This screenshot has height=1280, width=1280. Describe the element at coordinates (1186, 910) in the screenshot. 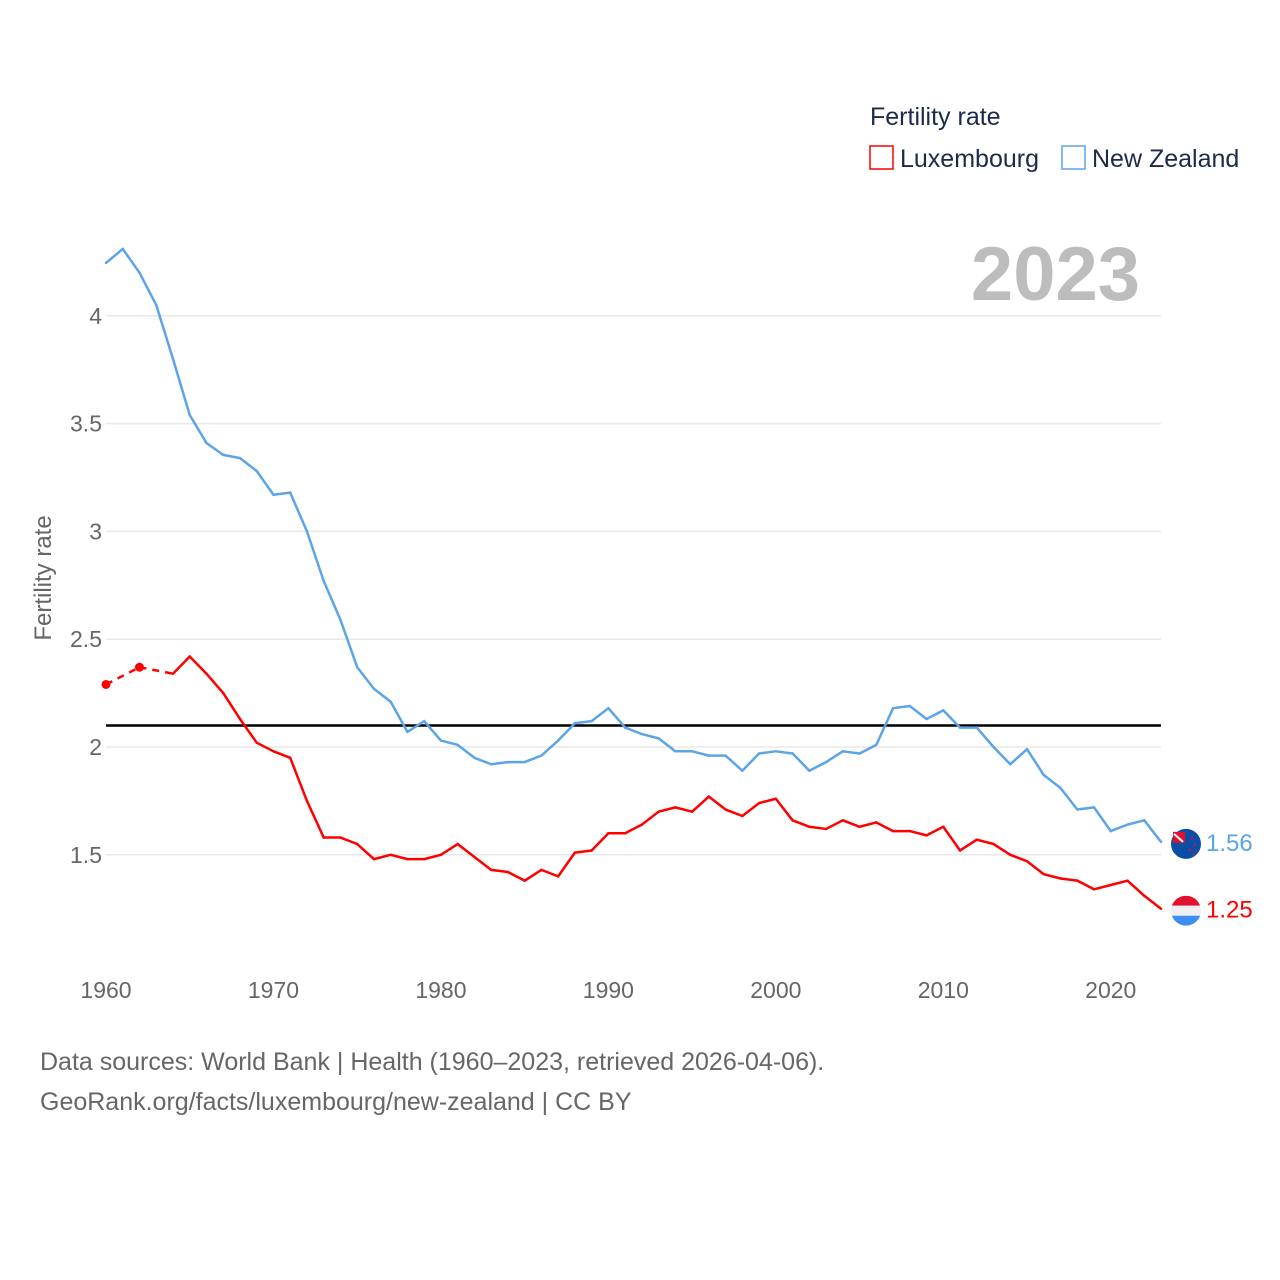

I see `flag-stripes` at that location.